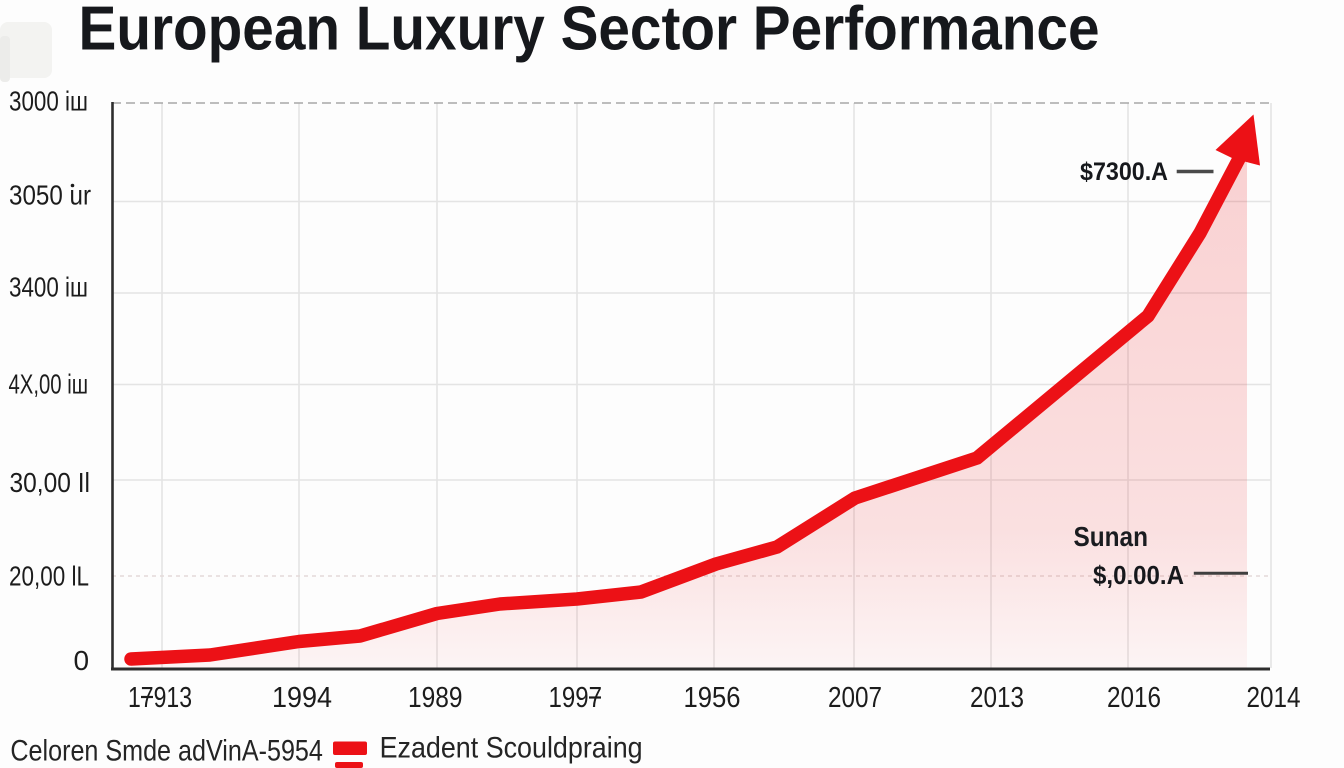 This screenshot has height=768, width=1344. I want to click on svg-text: $7300.A, so click(1124, 172).